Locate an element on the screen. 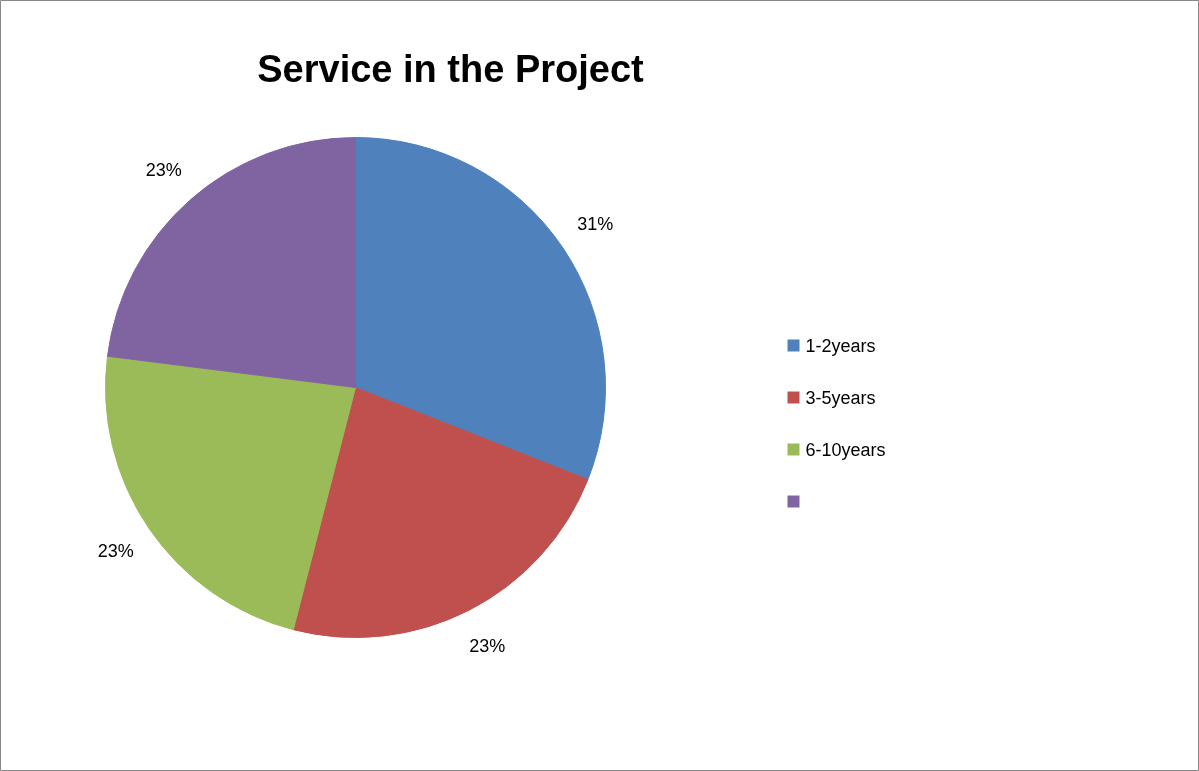  legend-label: 3-5years is located at coordinates (840, 397).